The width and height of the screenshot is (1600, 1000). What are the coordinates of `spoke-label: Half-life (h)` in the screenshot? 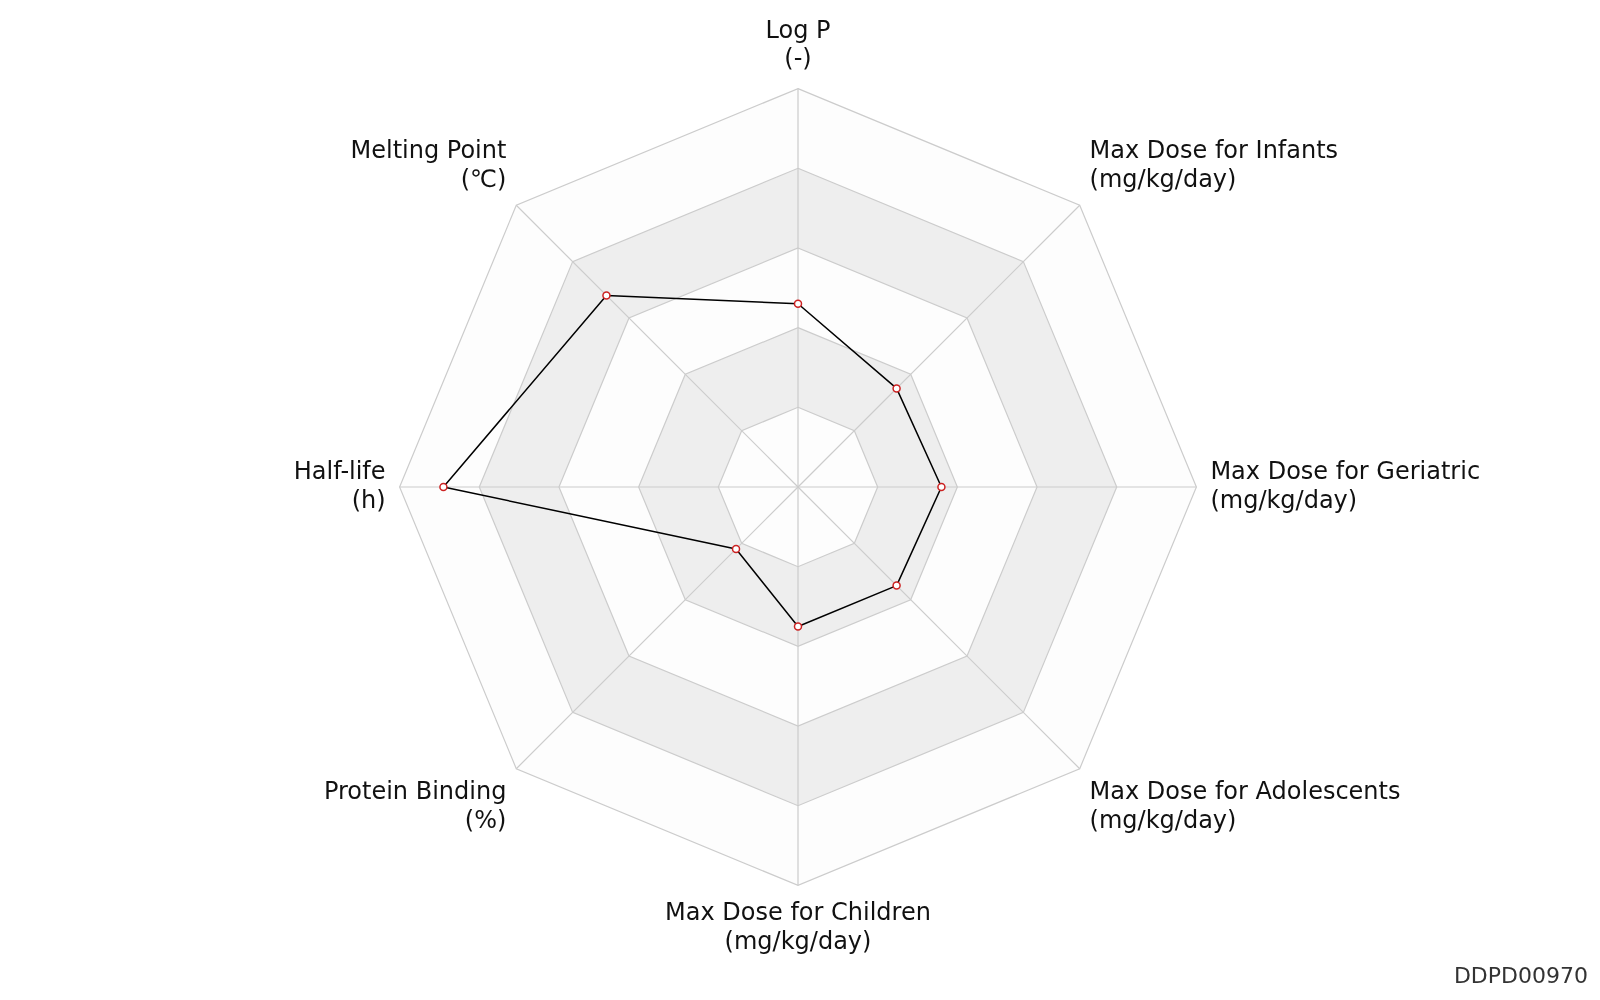 It's located at (339, 485).